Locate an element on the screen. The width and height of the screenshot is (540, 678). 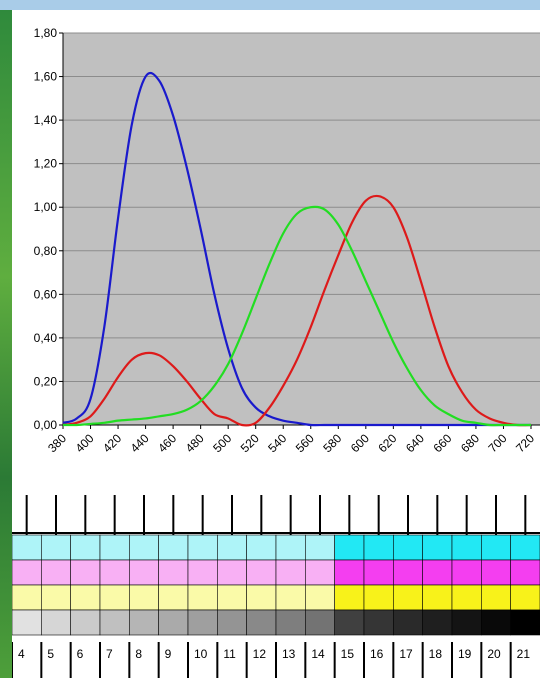
y-tick-label: 1,60 is located at coordinates (46, 77).